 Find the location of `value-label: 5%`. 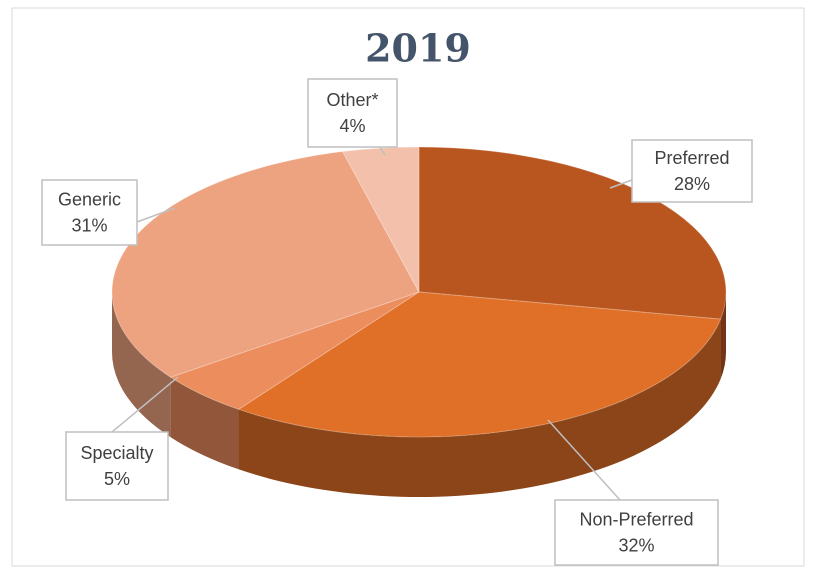

value-label: 5% is located at coordinates (117, 479).